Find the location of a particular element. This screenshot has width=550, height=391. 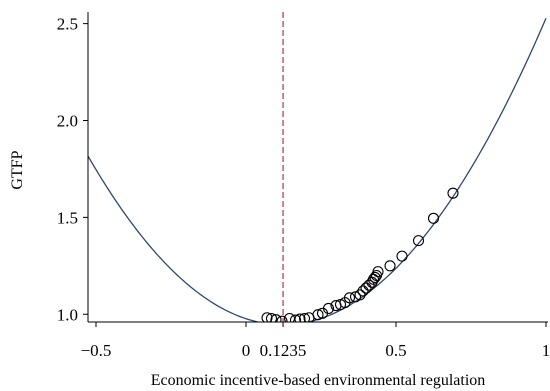

y-axis-title: GTFP is located at coordinates (17, 169).